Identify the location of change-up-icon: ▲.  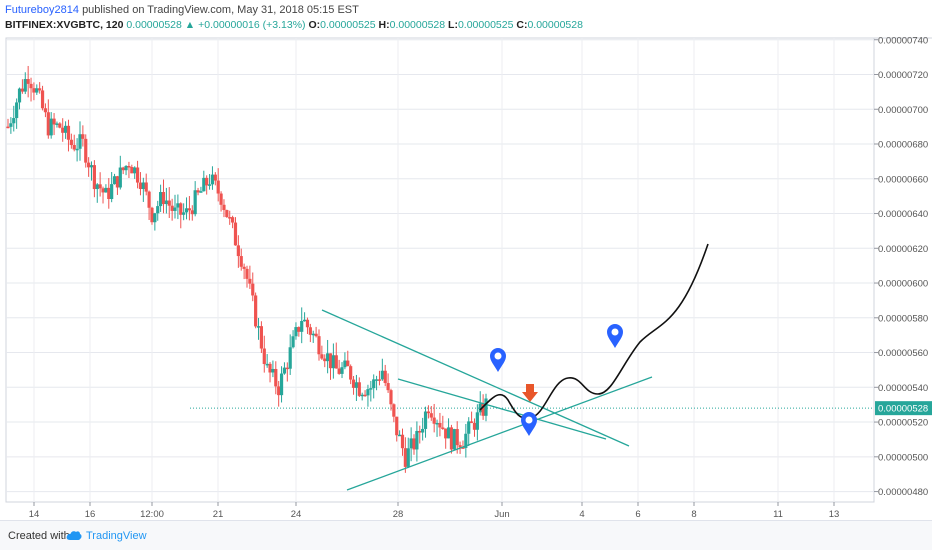
(190, 25).